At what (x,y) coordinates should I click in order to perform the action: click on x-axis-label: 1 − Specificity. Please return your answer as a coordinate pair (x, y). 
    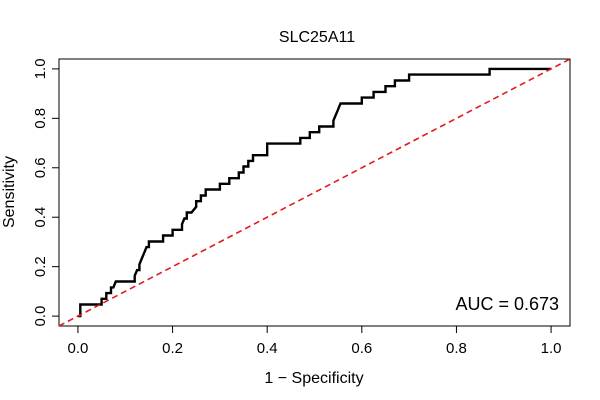
    Looking at the image, I should click on (313, 378).